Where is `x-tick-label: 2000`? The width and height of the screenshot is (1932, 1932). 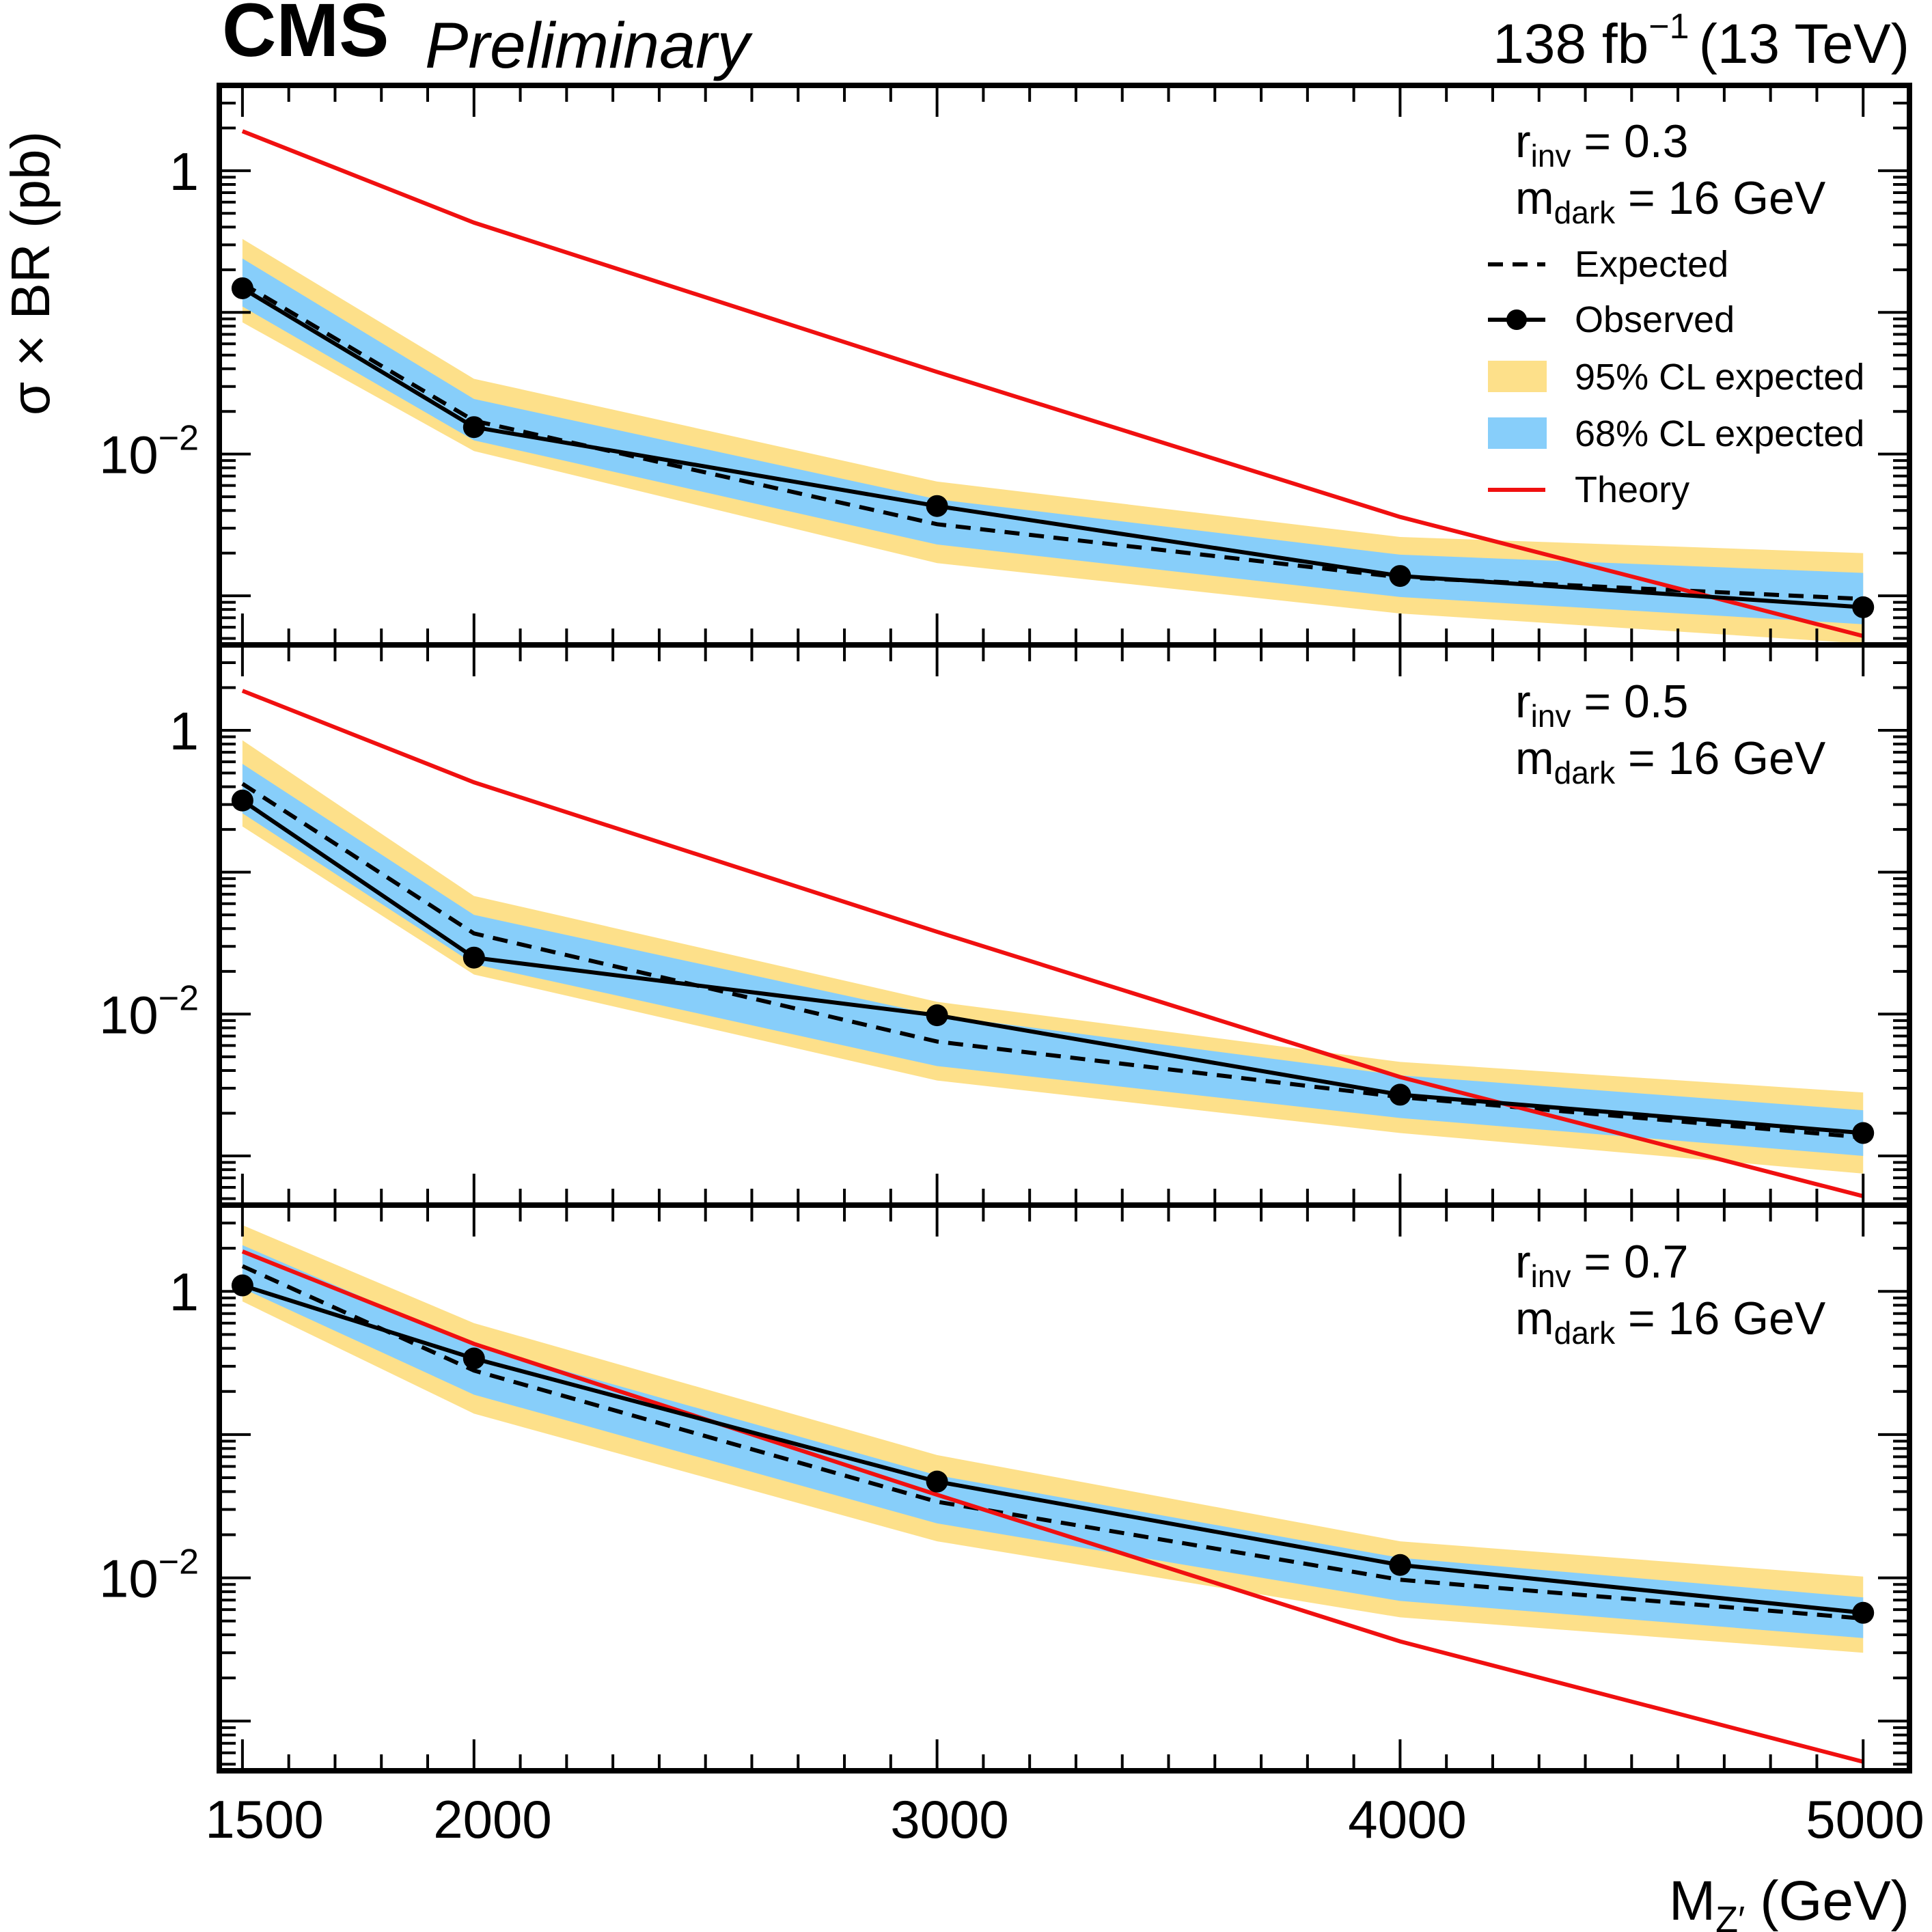
x-tick-label: 2000 is located at coordinates (492, 1819).